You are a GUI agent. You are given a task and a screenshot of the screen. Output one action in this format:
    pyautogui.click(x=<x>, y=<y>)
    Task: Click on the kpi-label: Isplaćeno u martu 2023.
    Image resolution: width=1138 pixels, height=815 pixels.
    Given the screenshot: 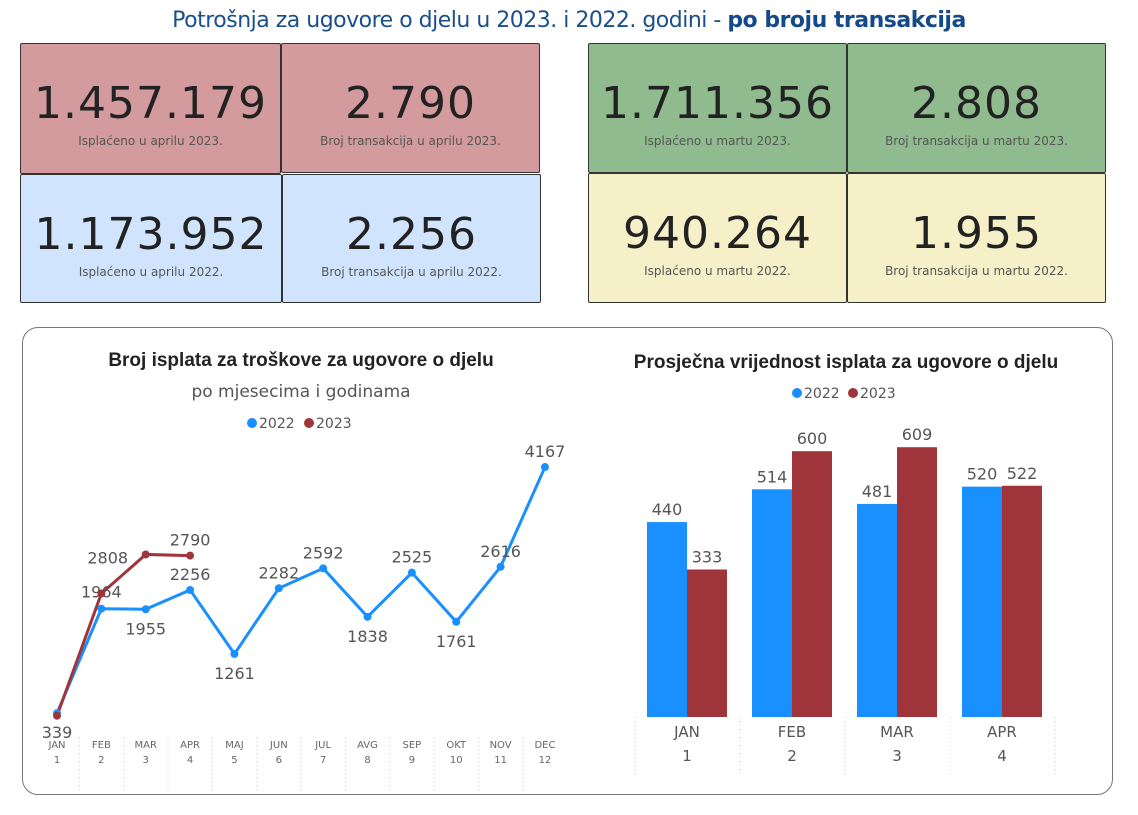 What is the action you would take?
    pyautogui.click(x=717, y=141)
    